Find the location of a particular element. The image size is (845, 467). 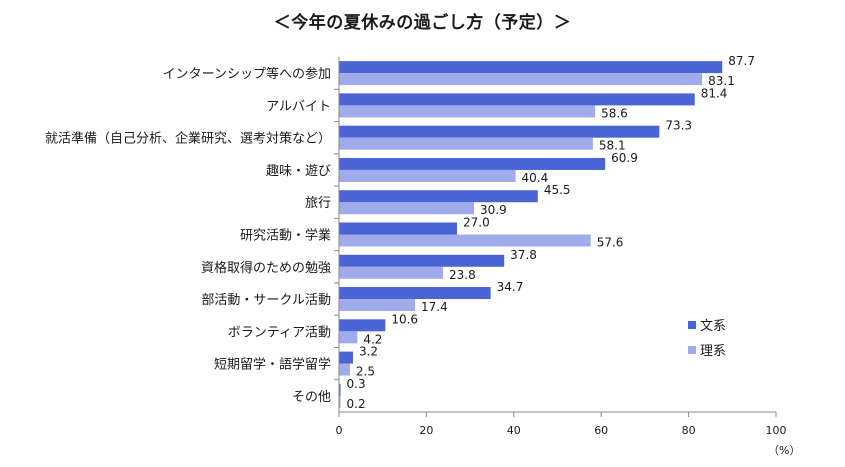

legend-label: 文系 is located at coordinates (713, 326).